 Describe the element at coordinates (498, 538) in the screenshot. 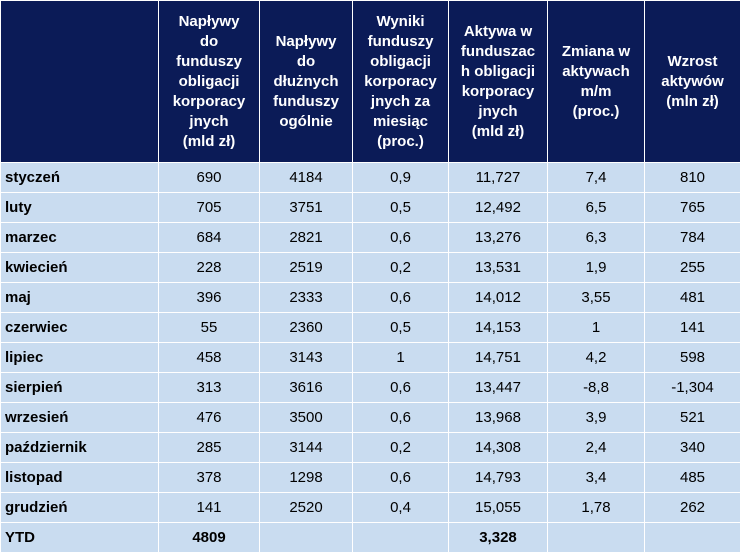

I see `ytd-assets: 3,328` at that location.